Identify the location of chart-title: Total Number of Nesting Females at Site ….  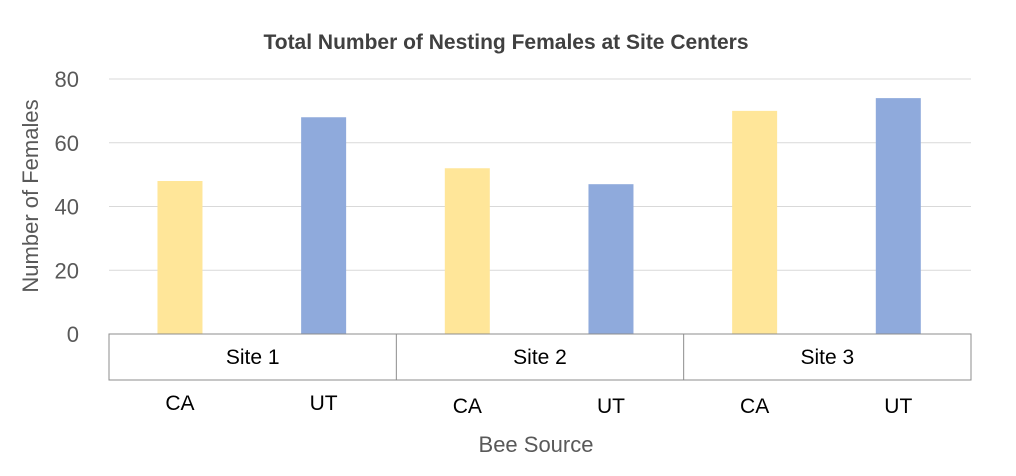
(505, 42).